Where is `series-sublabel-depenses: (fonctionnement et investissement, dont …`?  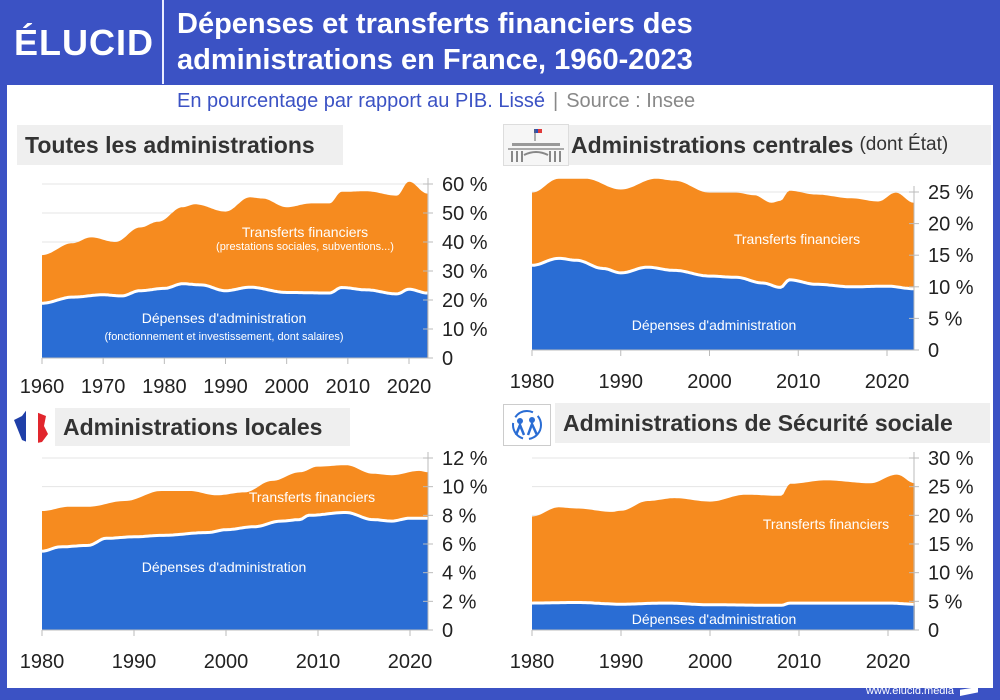
series-sublabel-depenses: (fonctionnement et investissement, dont … is located at coordinates (223, 337).